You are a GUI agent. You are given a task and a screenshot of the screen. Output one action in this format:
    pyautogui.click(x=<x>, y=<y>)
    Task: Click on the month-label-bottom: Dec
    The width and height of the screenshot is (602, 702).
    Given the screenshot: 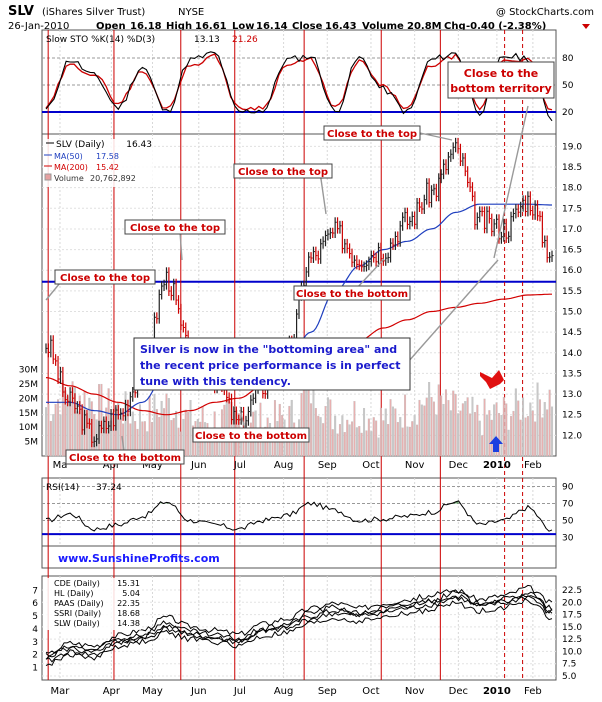 What is the action you would take?
    pyautogui.click(x=458, y=691)
    